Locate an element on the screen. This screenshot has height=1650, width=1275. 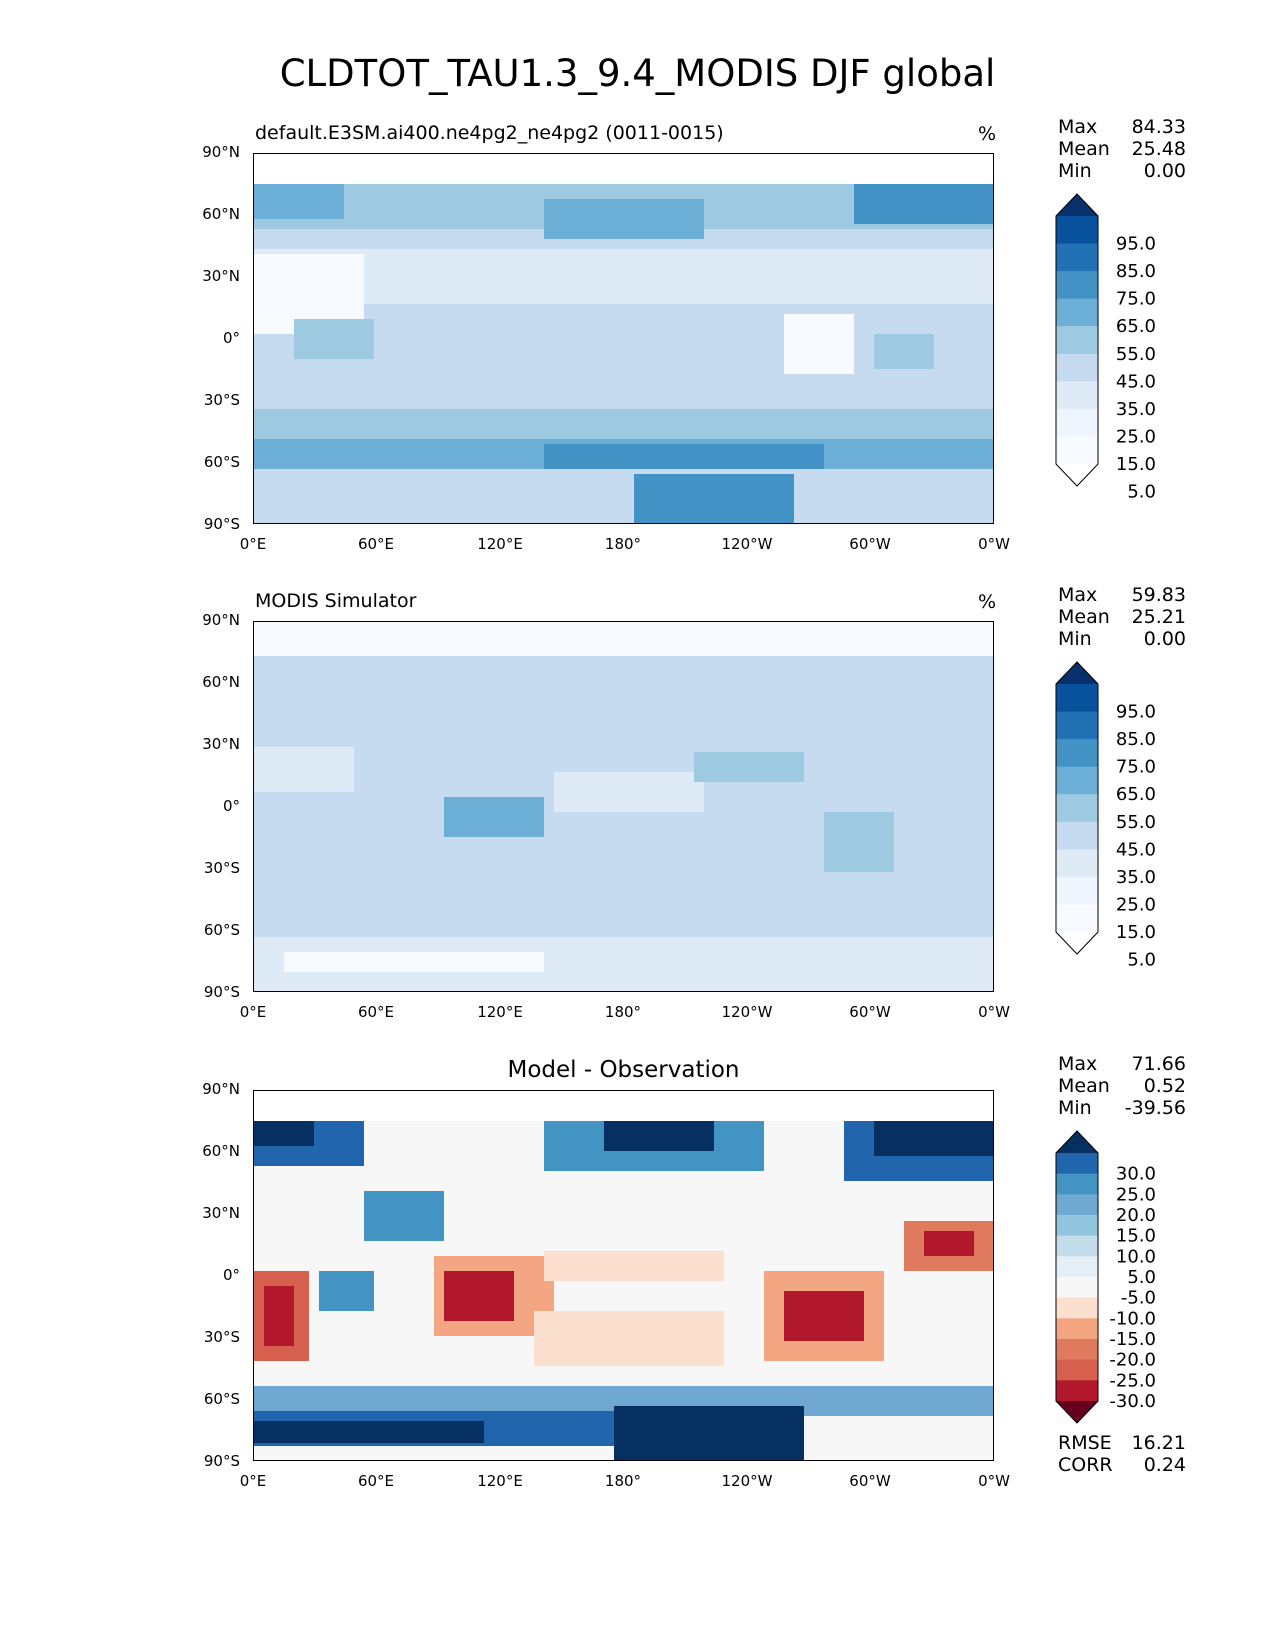
metrics-box: RMSE 16.21 CORR 0.24 is located at coordinates (1122, 1454).